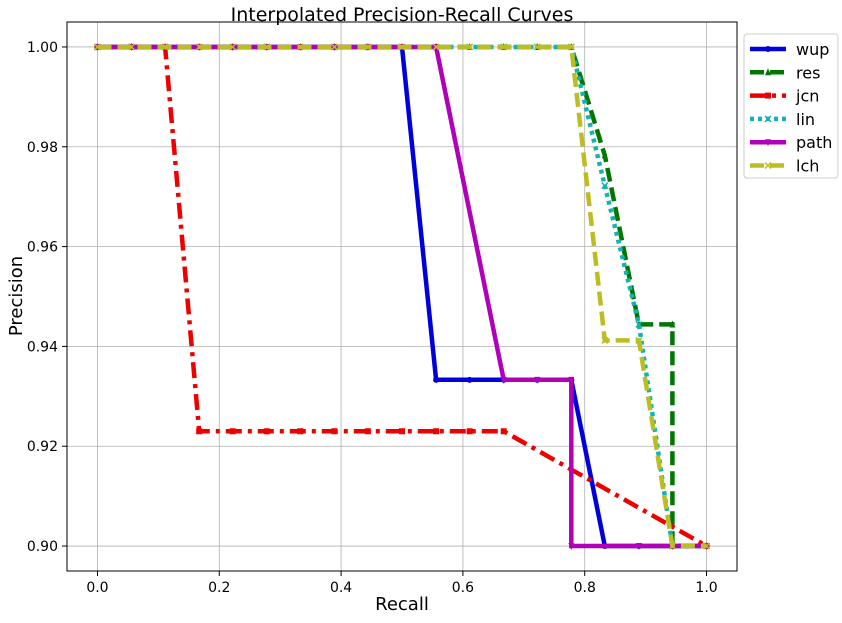 The image size is (842, 623). I want to click on legend-marker-lin, so click(768, 119).